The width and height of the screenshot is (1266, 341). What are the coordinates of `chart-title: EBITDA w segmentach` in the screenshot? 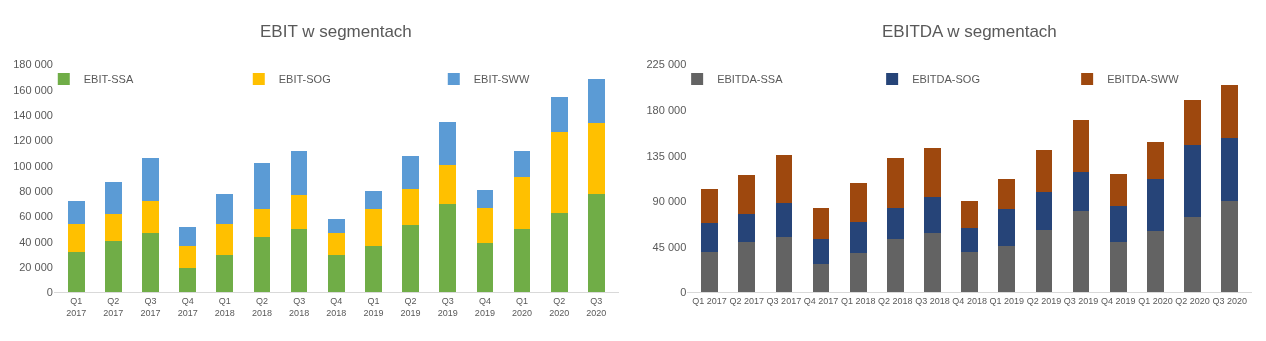 It's located at (969, 31).